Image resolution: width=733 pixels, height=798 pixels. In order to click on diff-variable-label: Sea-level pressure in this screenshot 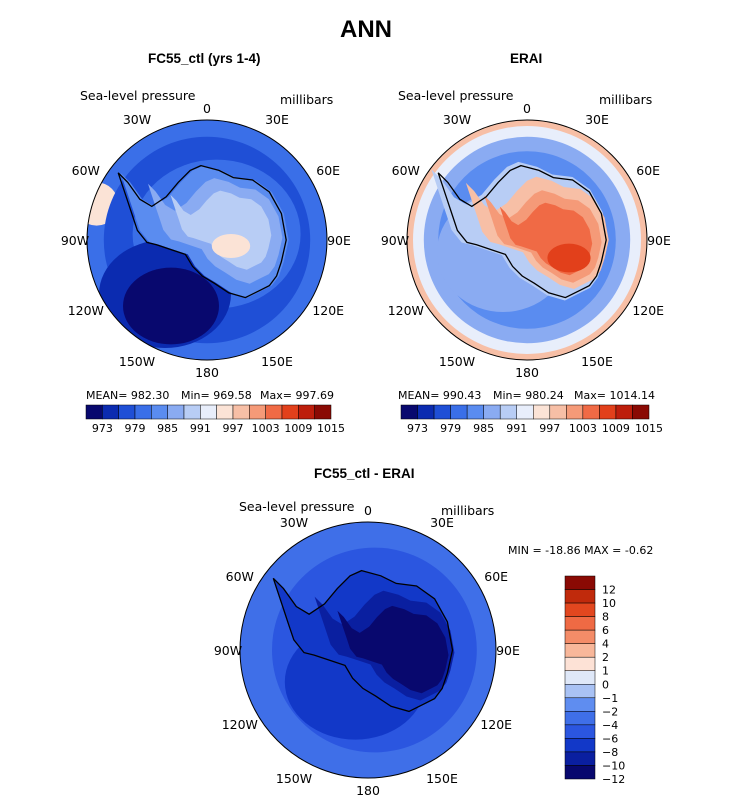, I will do `click(297, 506)`.